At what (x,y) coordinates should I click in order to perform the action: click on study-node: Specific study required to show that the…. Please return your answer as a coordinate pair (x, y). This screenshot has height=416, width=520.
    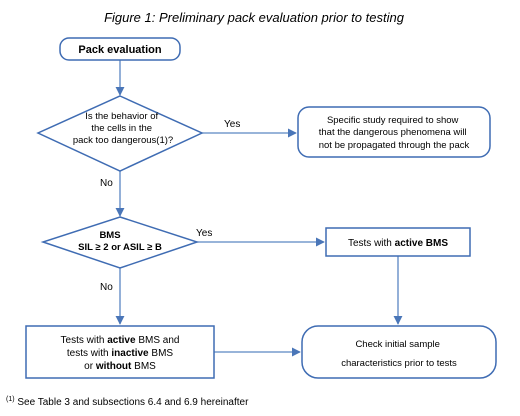
    Looking at the image, I should click on (394, 132).